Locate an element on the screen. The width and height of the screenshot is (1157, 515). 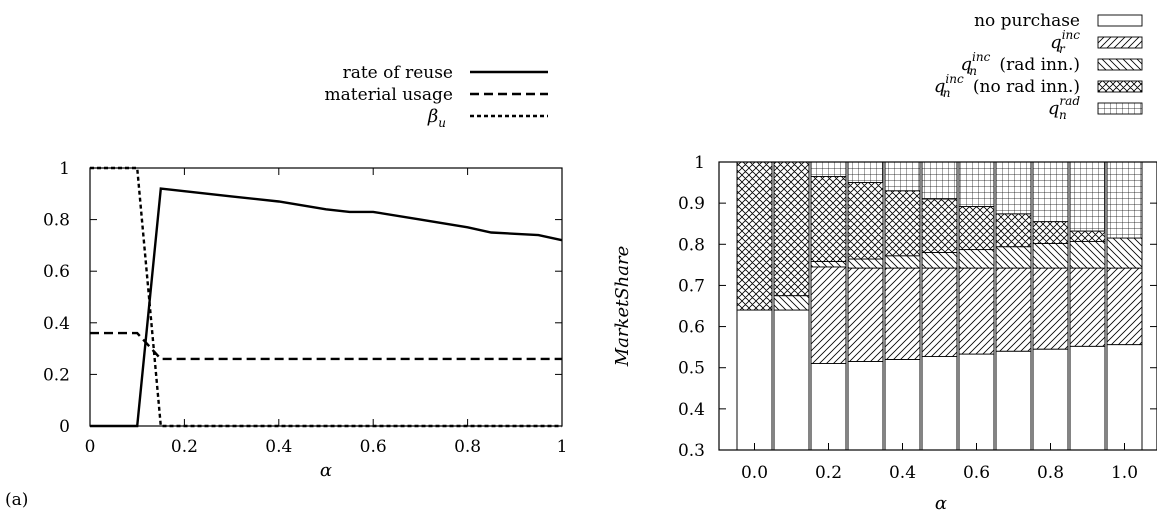
legend-label: qinc r is located at coordinates (1065, 42).